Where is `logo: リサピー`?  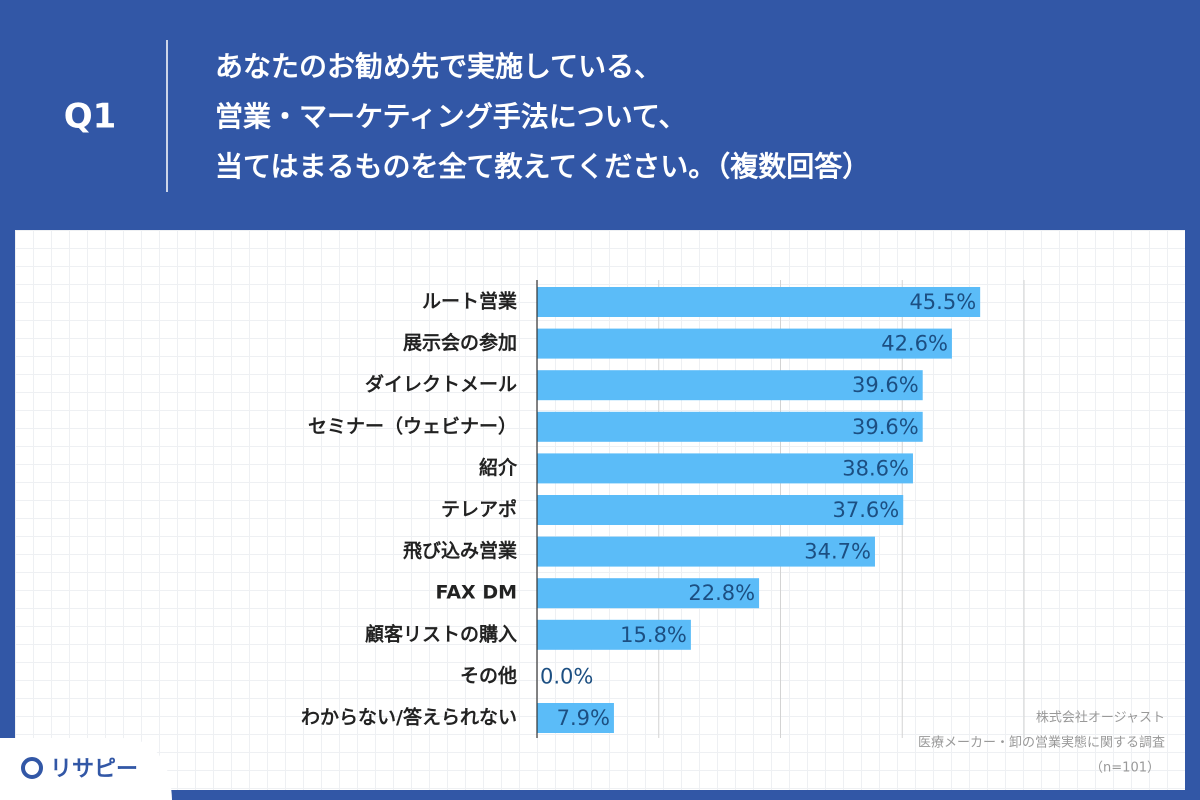
logo: リサピー is located at coordinates (94, 769).